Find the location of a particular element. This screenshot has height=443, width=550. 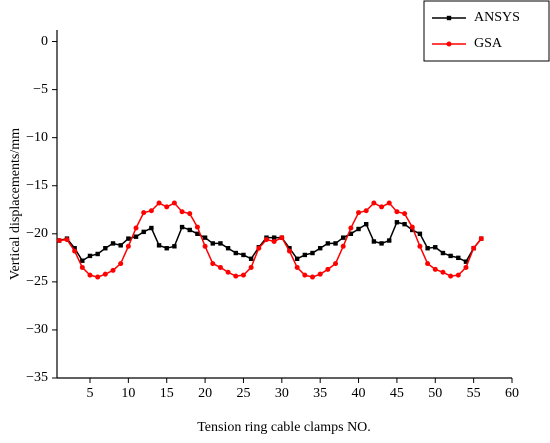

legend-label: GSA is located at coordinates (488, 43).